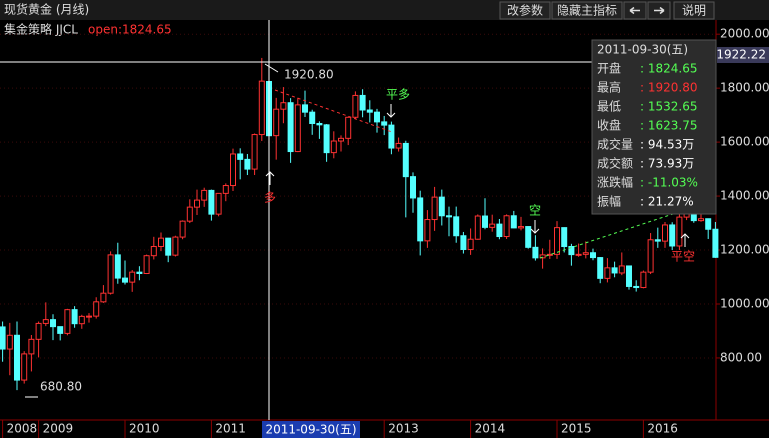 Image resolution: width=769 pixels, height=438 pixels. I want to click on x-tick-label: 2013, so click(403, 429).